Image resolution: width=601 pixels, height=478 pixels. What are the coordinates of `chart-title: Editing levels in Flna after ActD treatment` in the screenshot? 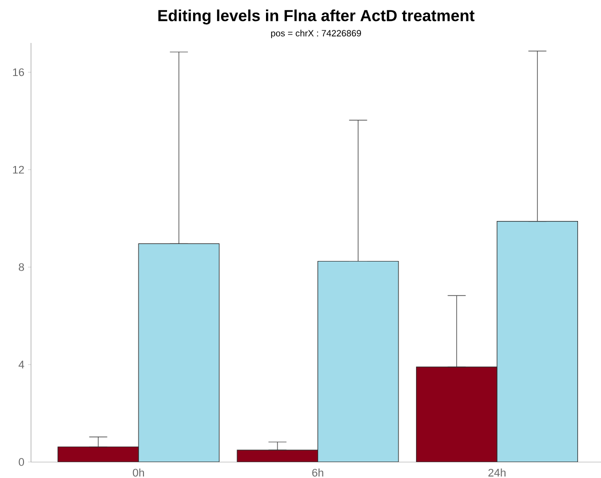 It's located at (316, 17).